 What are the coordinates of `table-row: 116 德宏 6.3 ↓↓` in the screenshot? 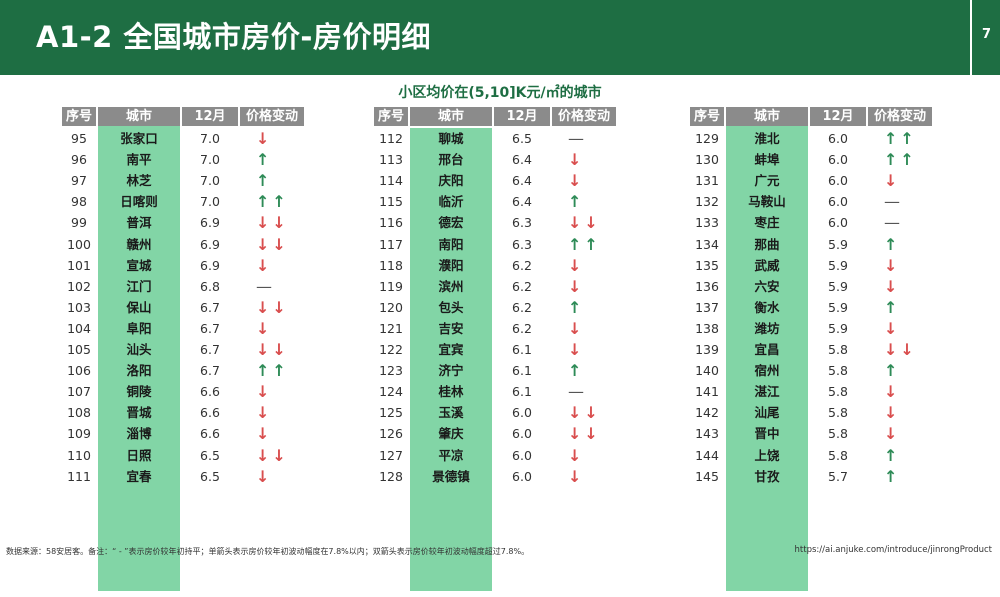 It's located at (496, 222).